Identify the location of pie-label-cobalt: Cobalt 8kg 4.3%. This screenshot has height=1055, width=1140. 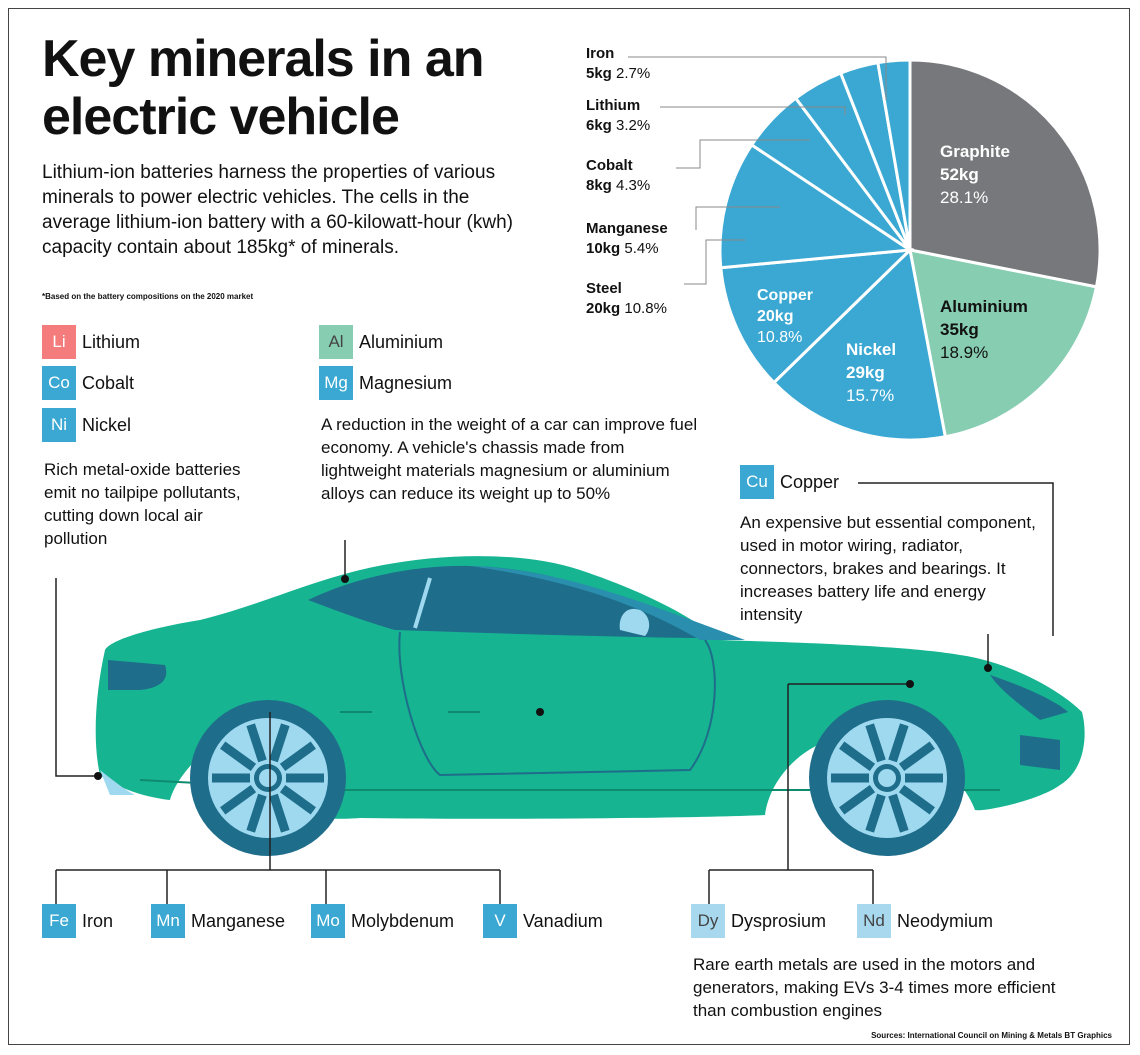
(618, 176).